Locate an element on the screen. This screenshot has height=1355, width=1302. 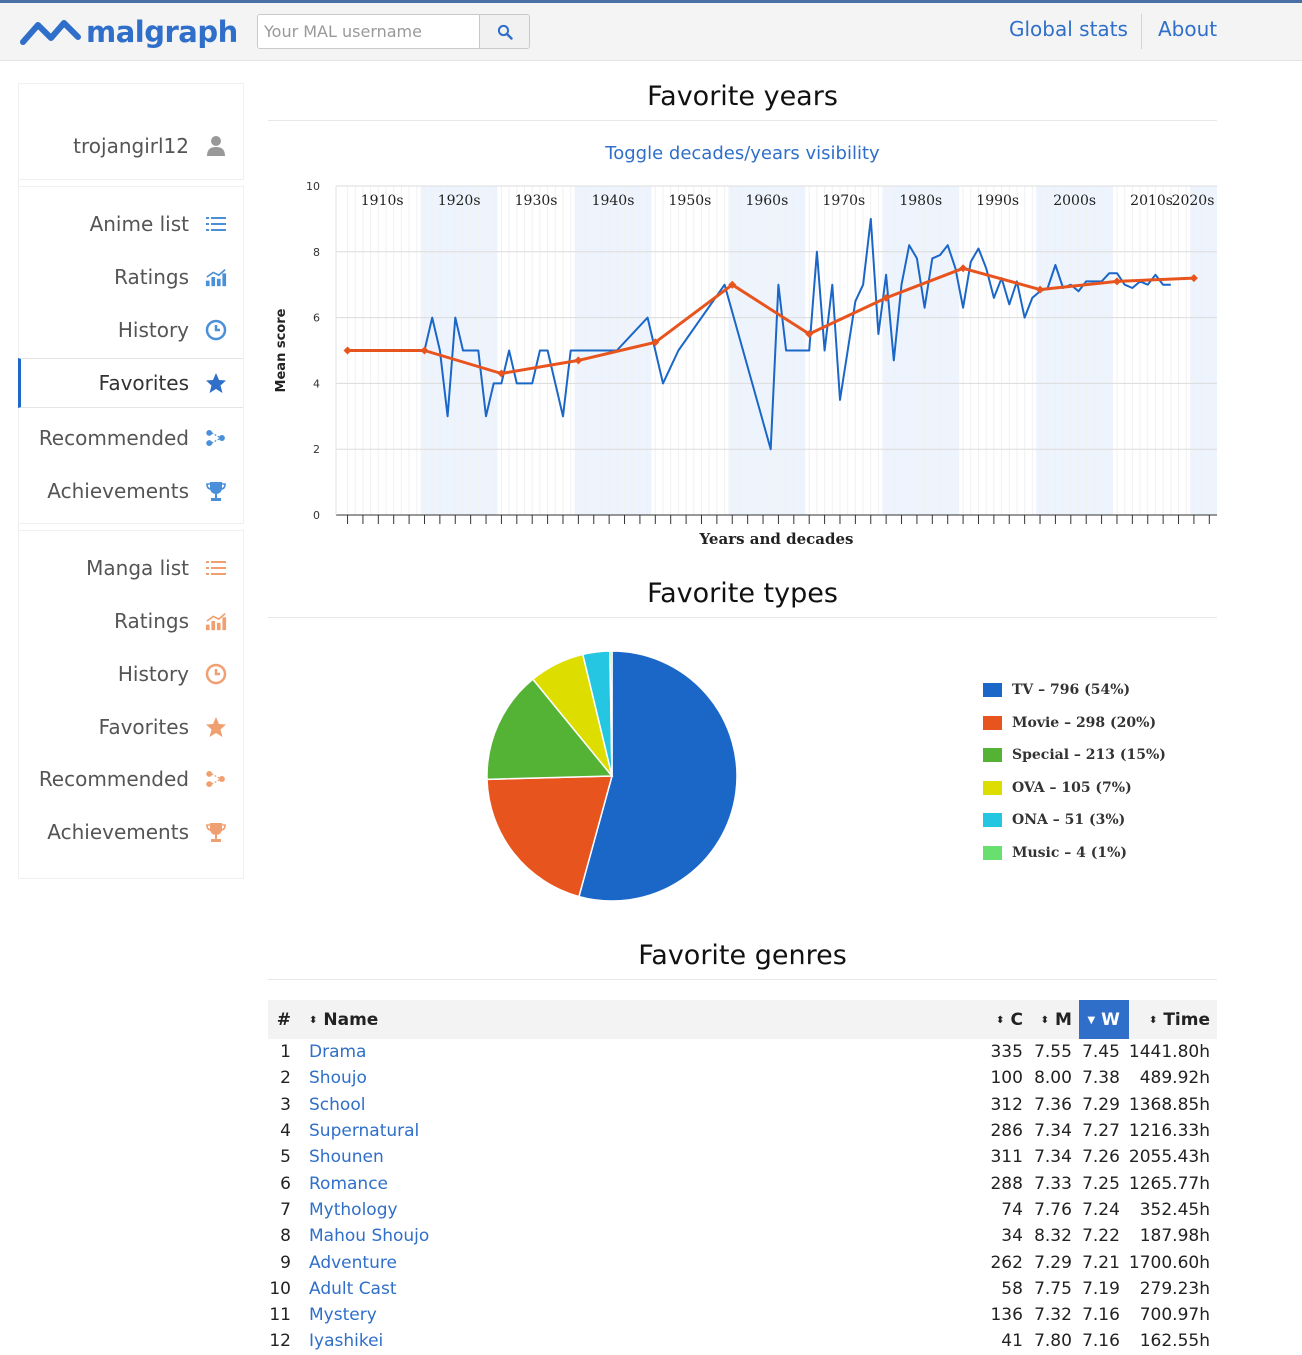
table-row: 3 School 312 7.36 7.29 1368.85h is located at coordinates (742, 1105).